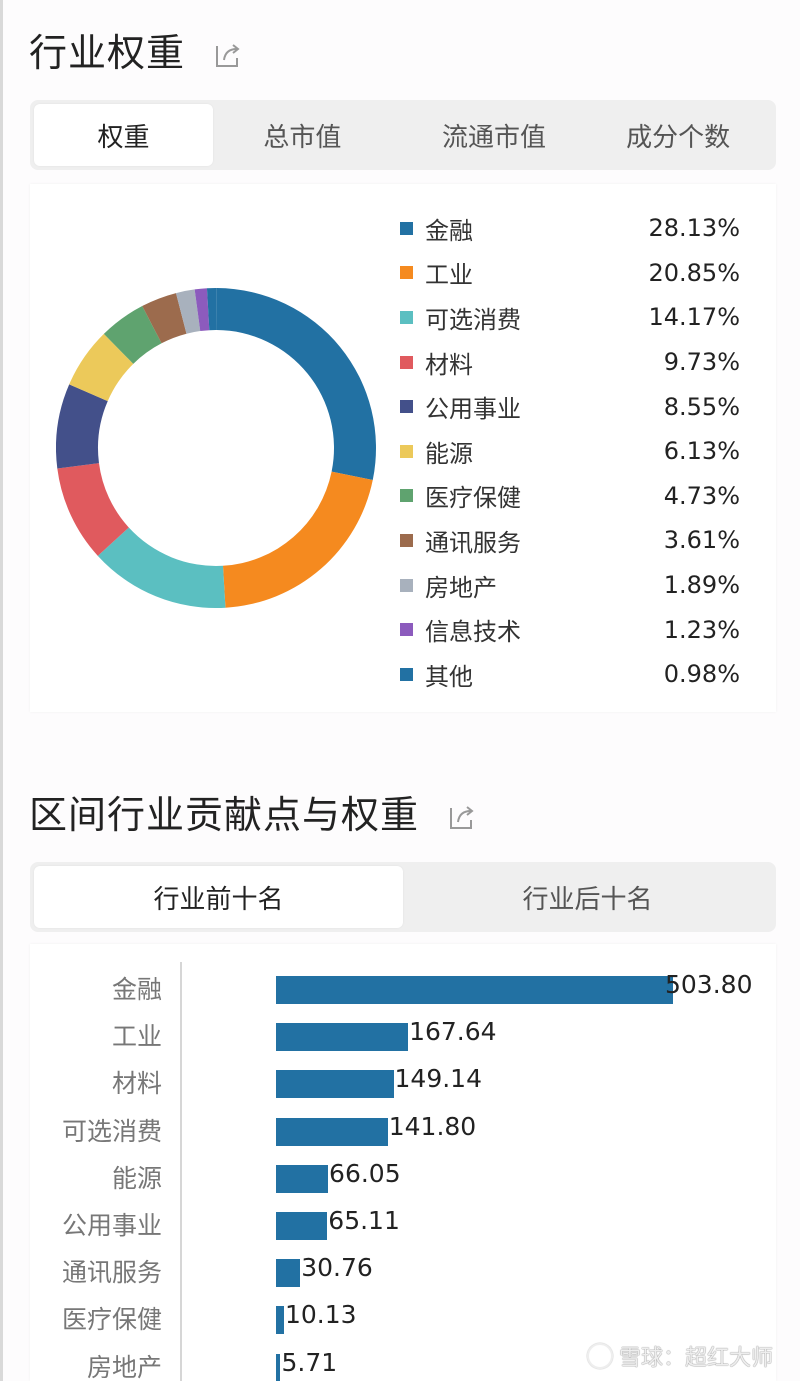  Describe the element at coordinates (701, 629) in the screenshot. I see `legend-value: 1.23%` at that location.